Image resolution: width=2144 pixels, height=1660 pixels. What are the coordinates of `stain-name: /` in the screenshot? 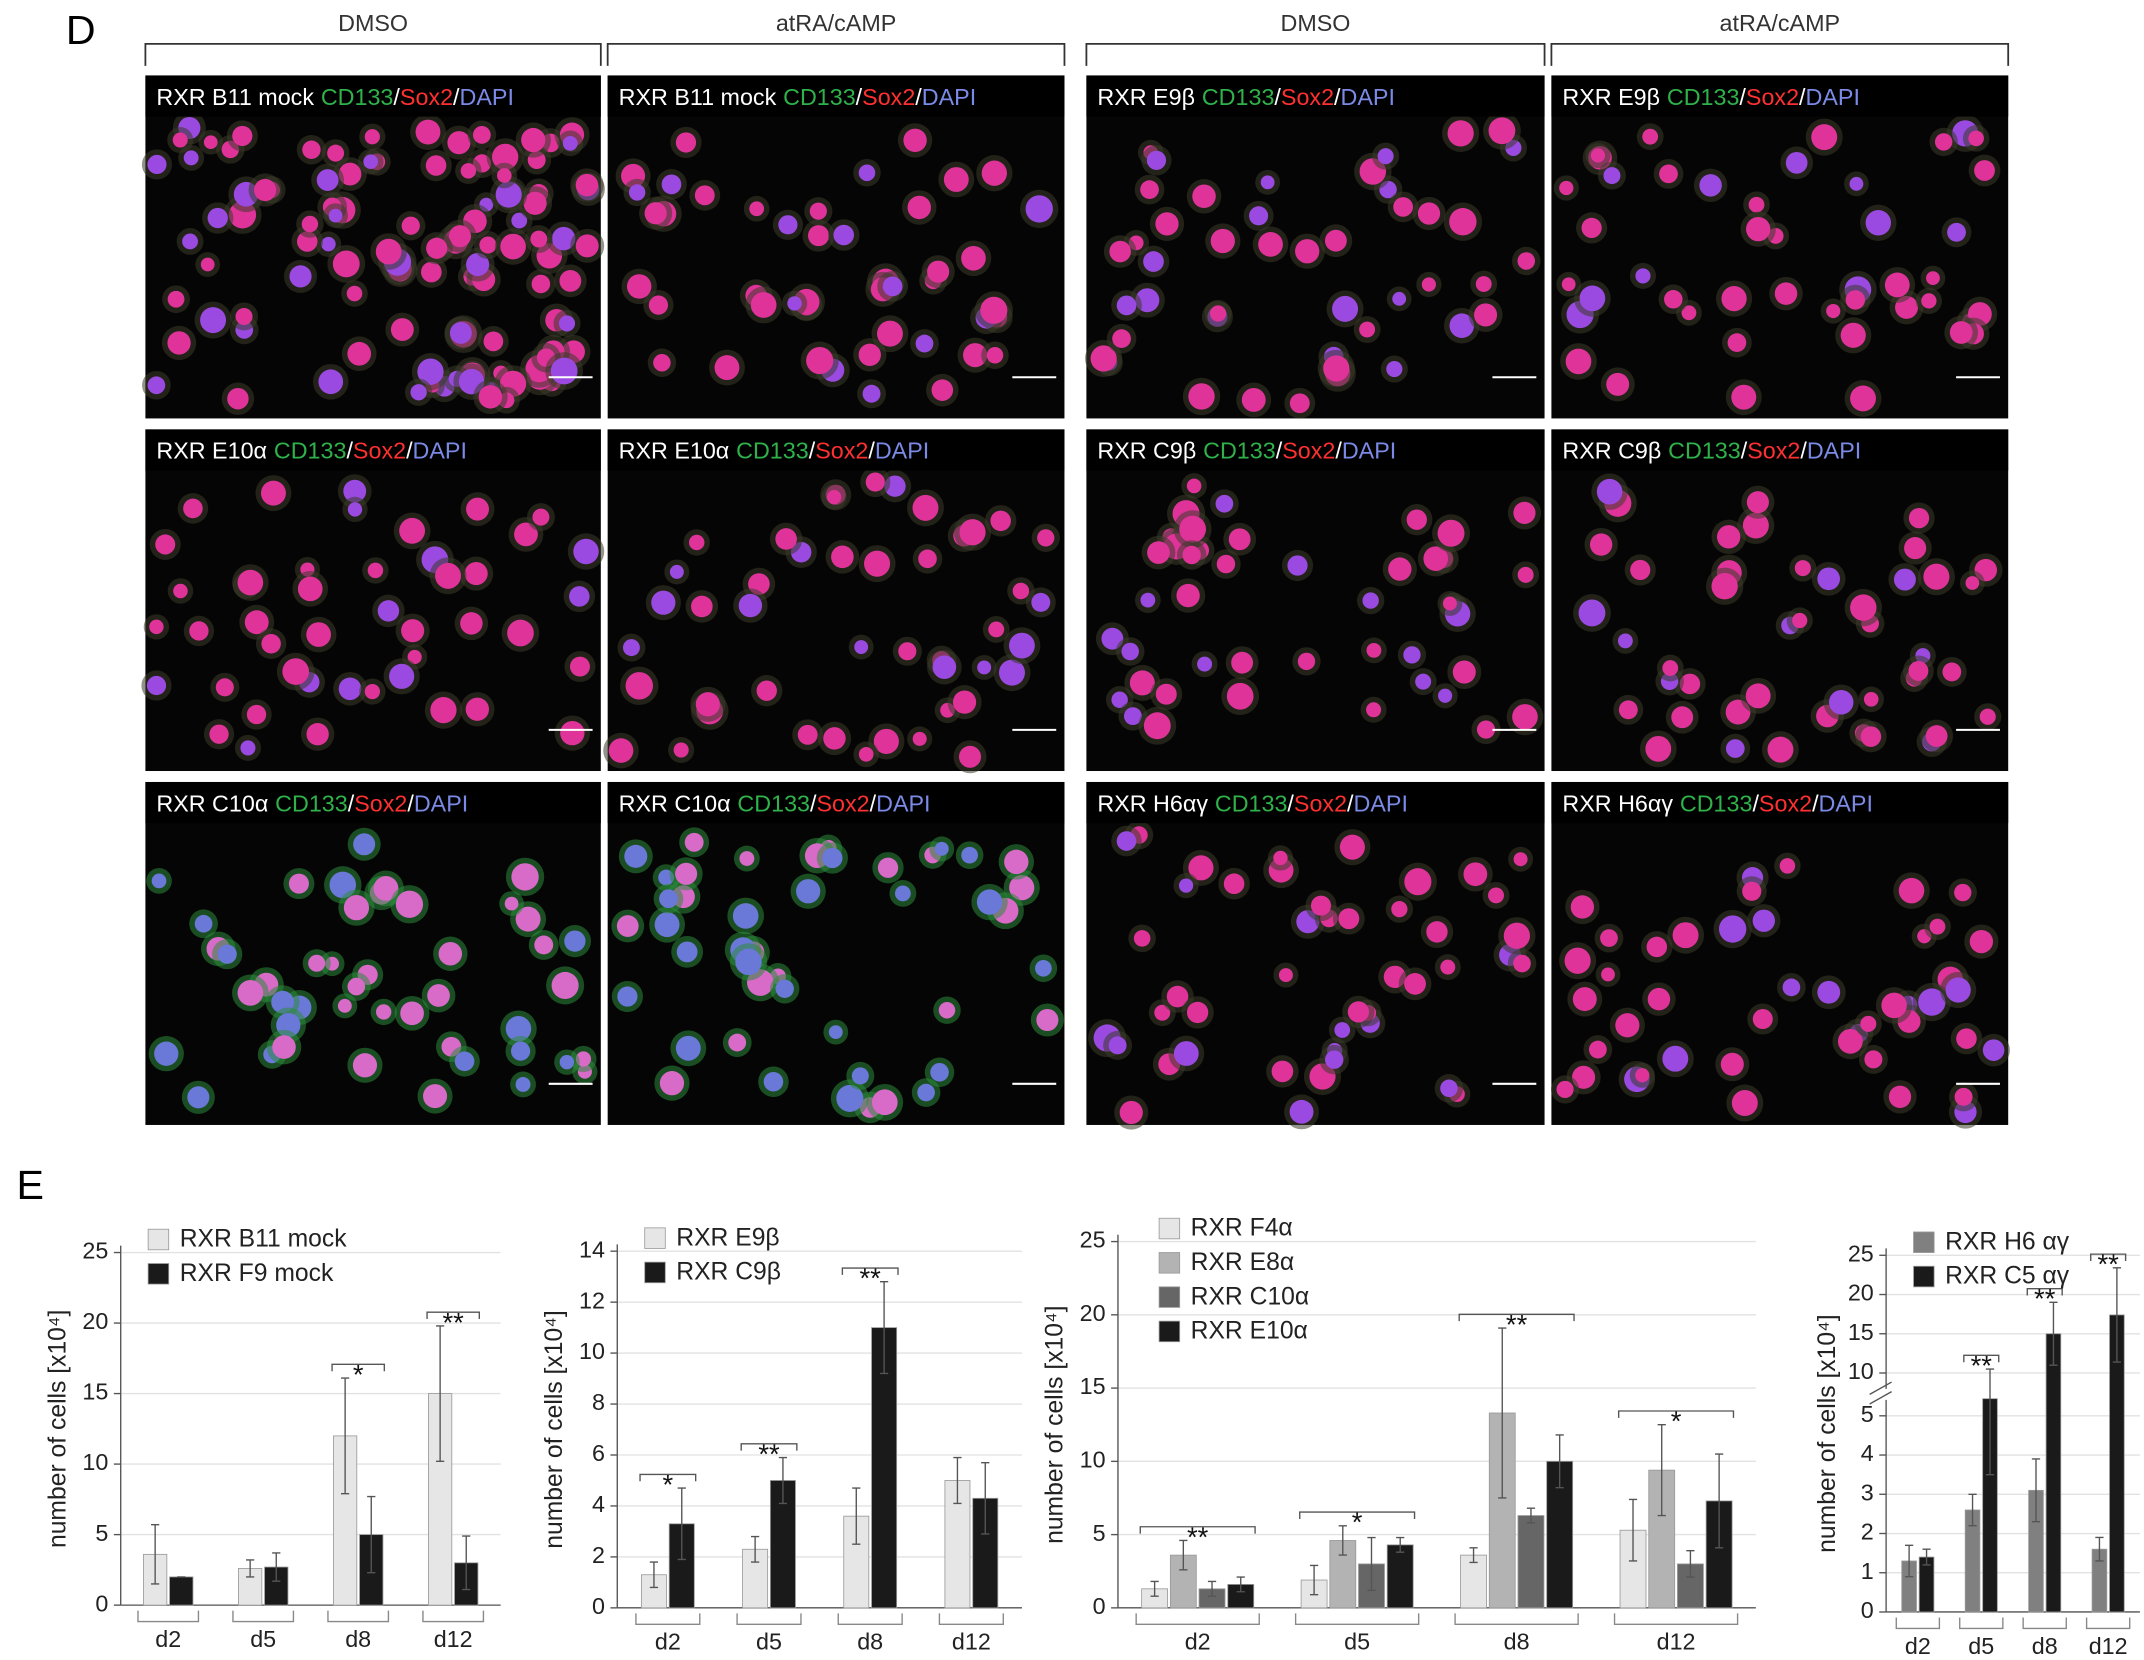 It's located at (1755, 803).